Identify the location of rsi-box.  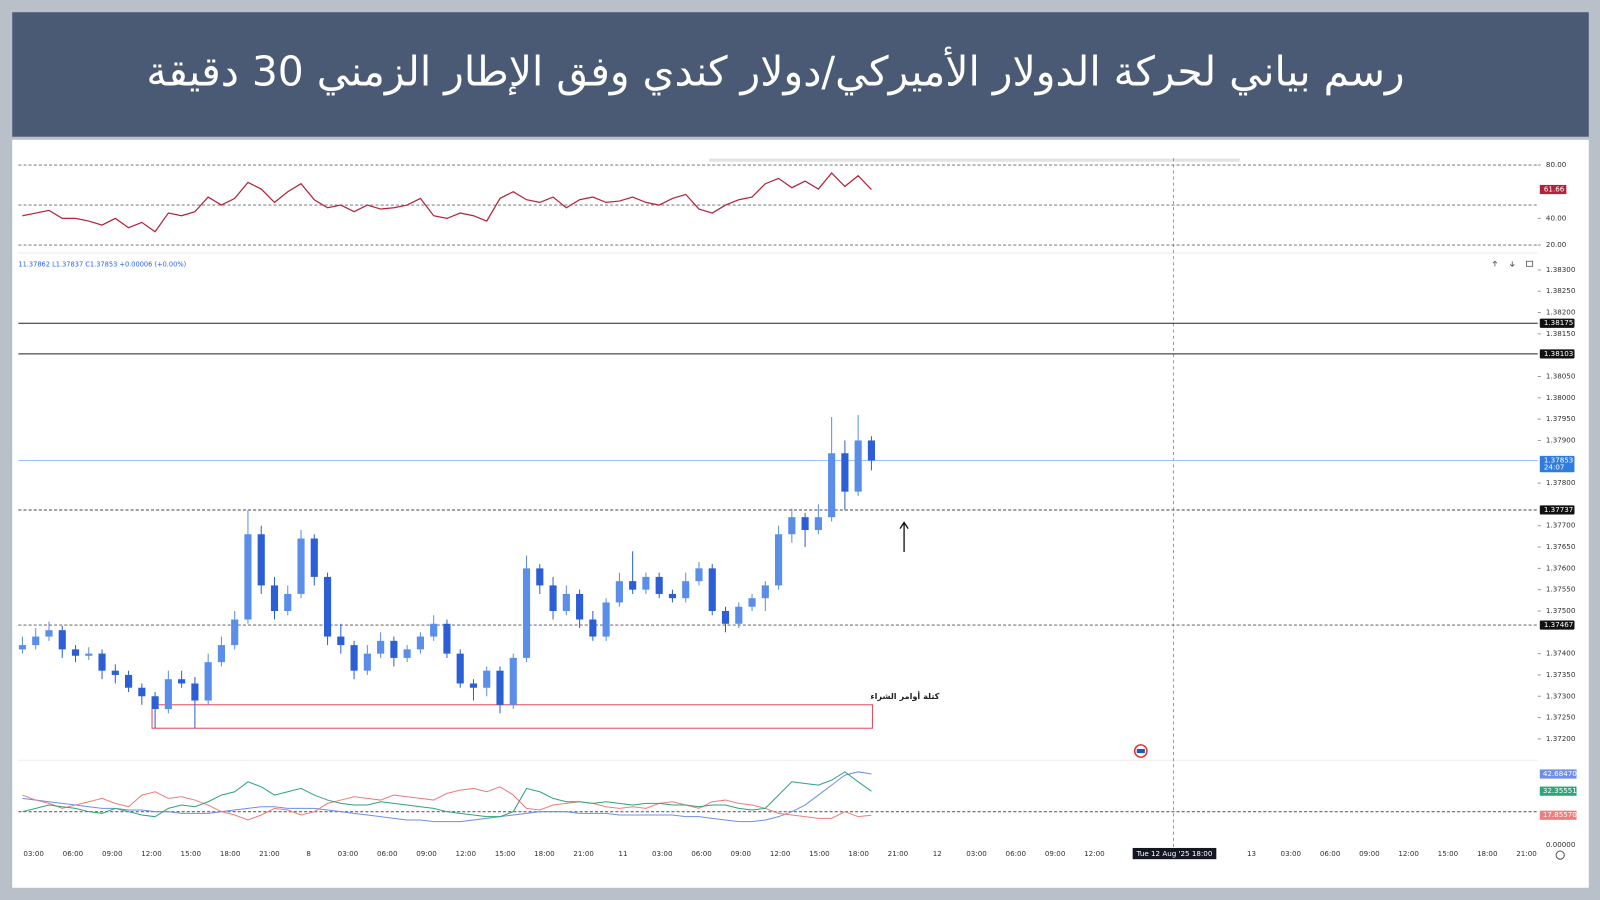
(1553, 189).